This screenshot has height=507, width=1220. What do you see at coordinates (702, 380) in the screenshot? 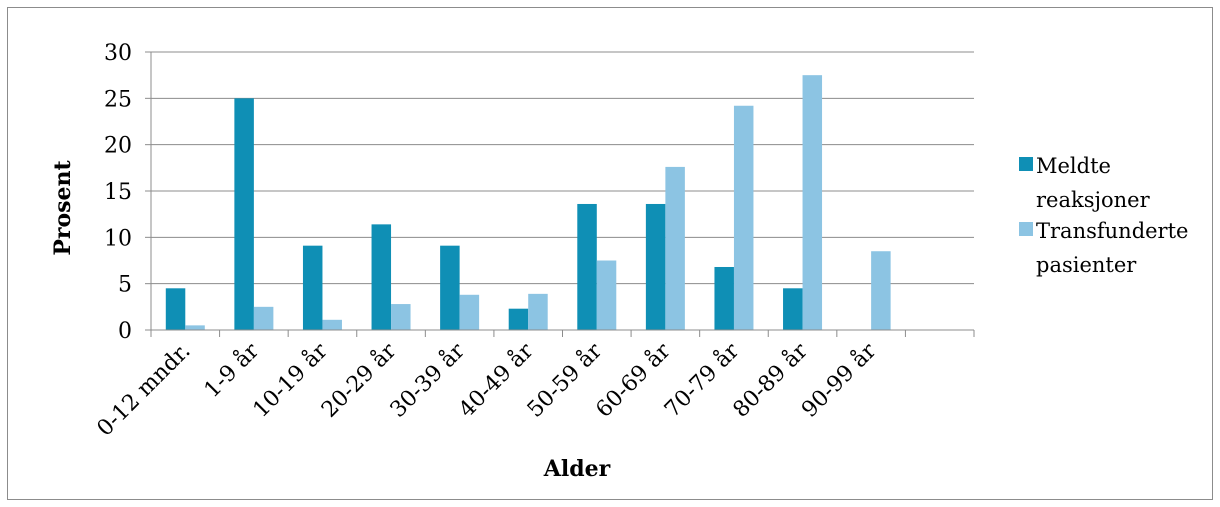
I see `x-tick-label: 70-79 år` at bounding box center [702, 380].